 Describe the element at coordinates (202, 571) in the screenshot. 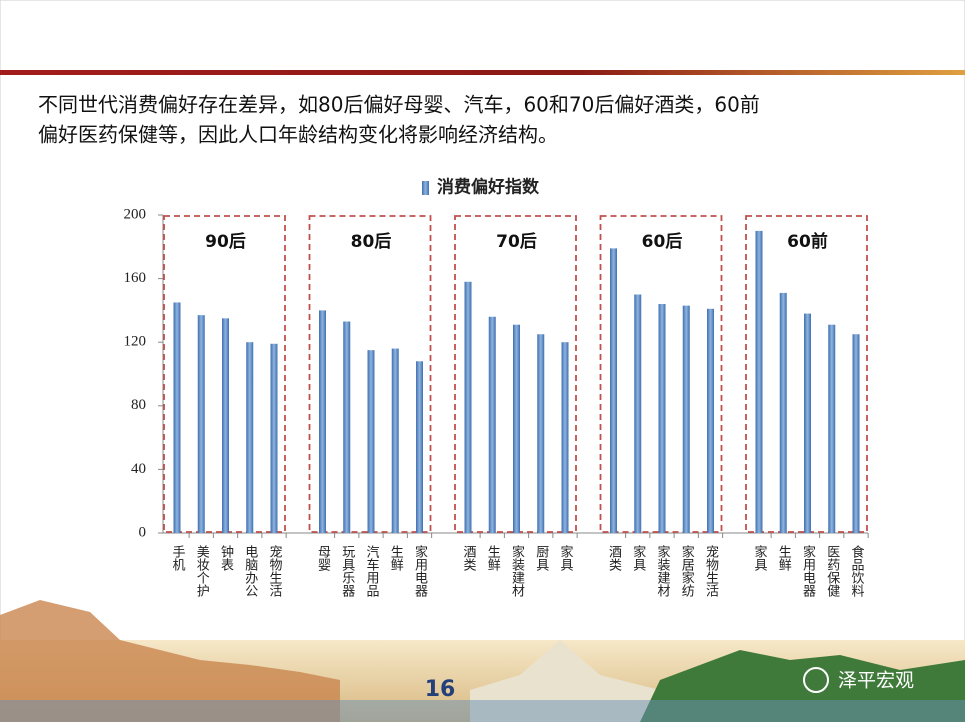

I see `x-tick-label: 美妆个护` at that location.